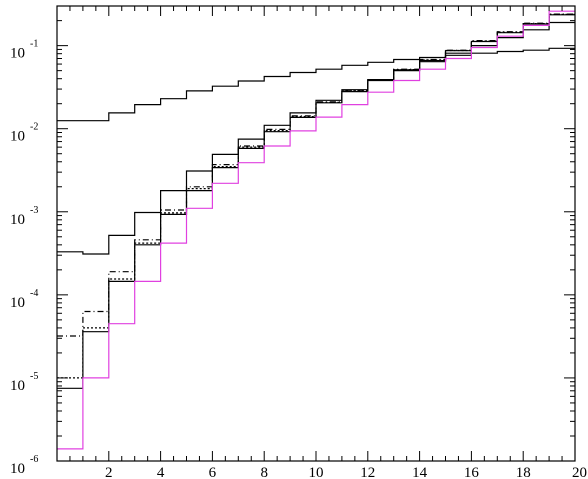  Describe the element at coordinates (264, 472) in the screenshot. I see `x-tick-label: 8` at that location.